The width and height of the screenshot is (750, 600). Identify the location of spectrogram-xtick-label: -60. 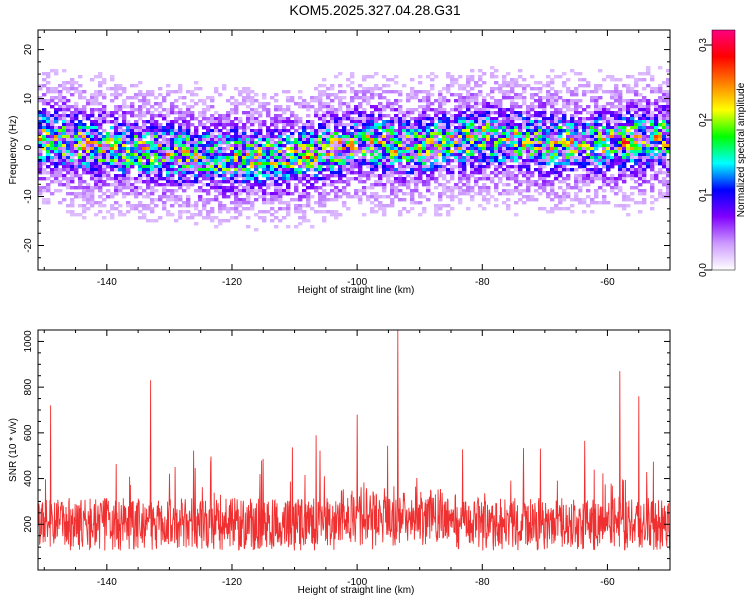
(607, 282).